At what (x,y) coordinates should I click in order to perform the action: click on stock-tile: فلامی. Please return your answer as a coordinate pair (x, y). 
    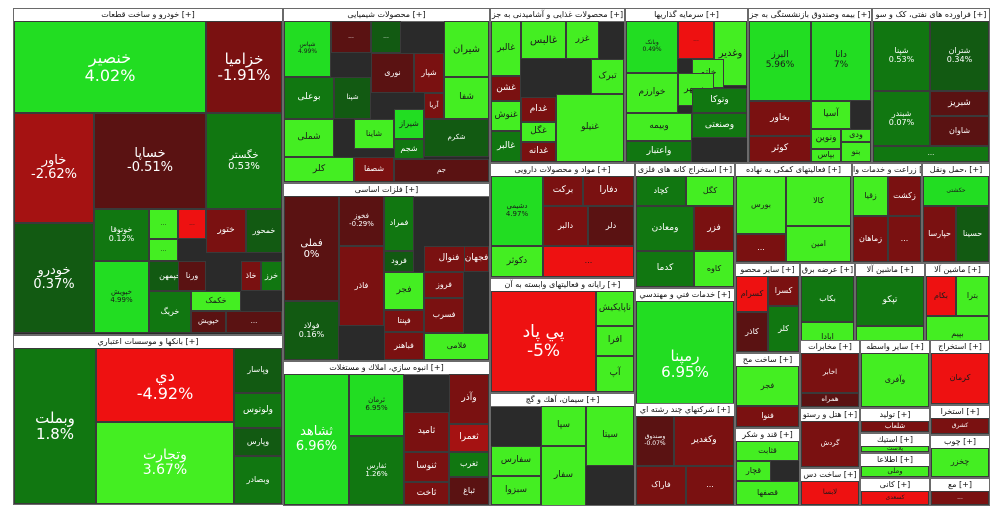
    Looking at the image, I should click on (456, 346).